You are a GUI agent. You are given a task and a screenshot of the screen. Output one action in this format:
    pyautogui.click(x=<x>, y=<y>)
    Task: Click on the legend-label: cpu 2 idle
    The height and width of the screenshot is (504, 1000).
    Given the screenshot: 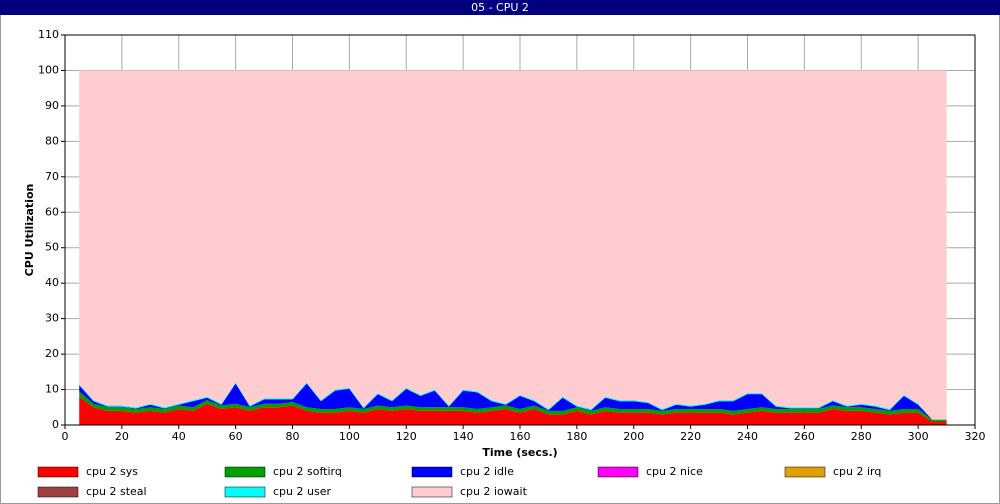 What is the action you would take?
    pyautogui.click(x=487, y=471)
    